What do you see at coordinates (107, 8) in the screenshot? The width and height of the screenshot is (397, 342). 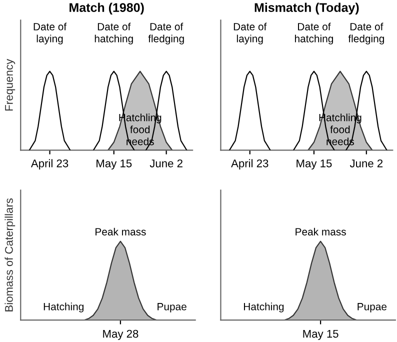 I see `chart-title: Match (1980)` at bounding box center [107, 8].